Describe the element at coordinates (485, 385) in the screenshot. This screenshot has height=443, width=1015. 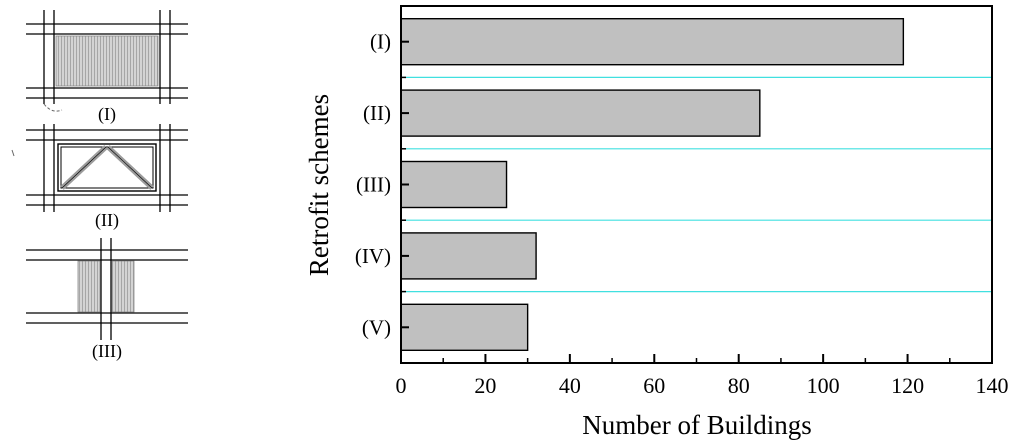
I see `x-tick-label: 20` at that location.